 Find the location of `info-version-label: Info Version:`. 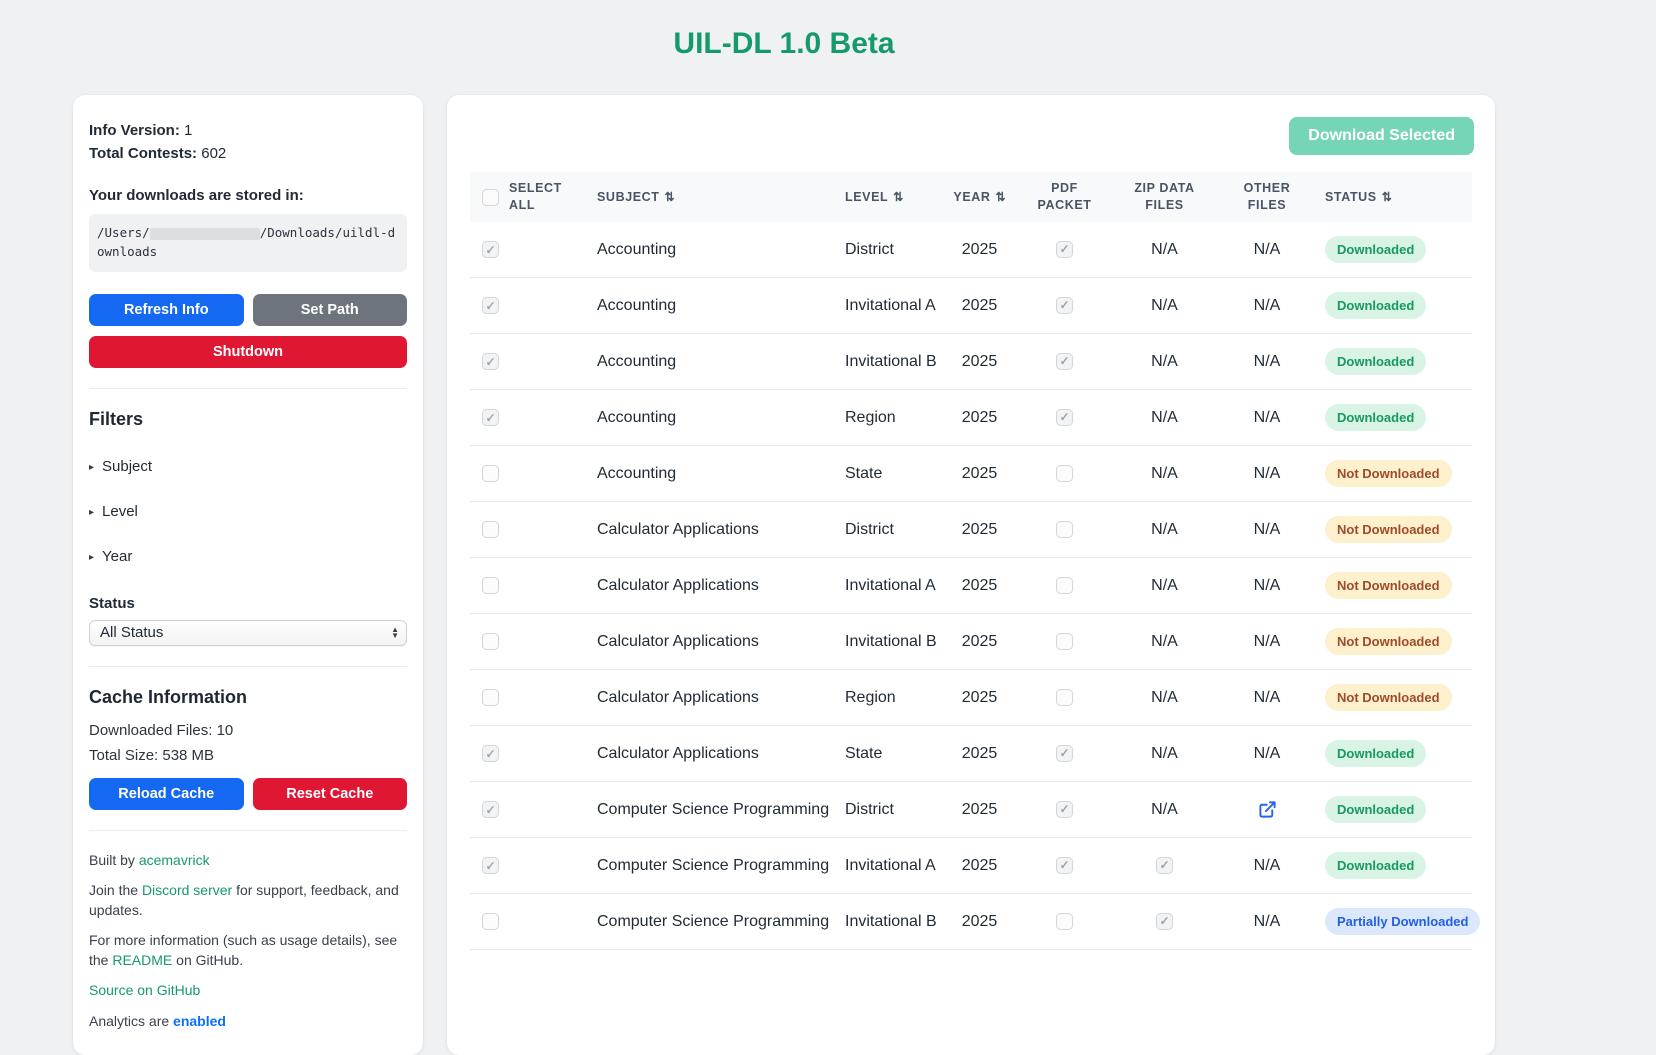

info-version-label: Info Version: is located at coordinates (134, 130).